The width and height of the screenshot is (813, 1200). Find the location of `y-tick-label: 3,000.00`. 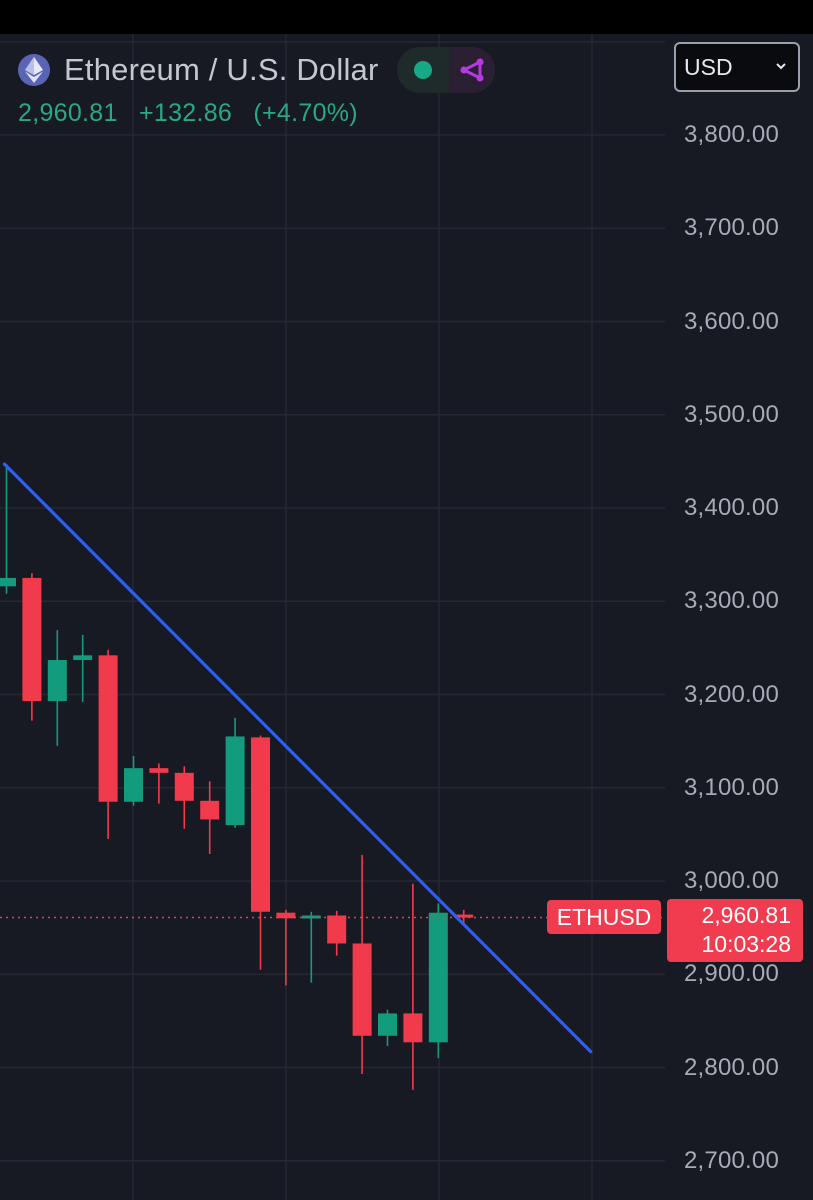

y-tick-label: 3,000.00 is located at coordinates (732, 880).